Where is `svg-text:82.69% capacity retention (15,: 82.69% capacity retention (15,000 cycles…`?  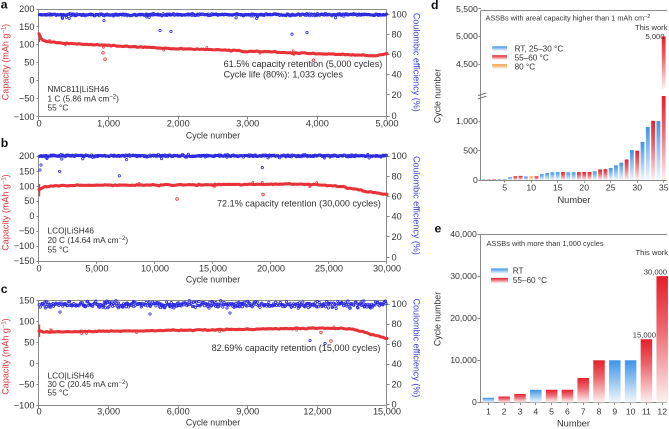 svg-text:82.69% capacity retention (15,: 82.69% capacity retention (15,000 cycles… is located at coordinates (296, 348).